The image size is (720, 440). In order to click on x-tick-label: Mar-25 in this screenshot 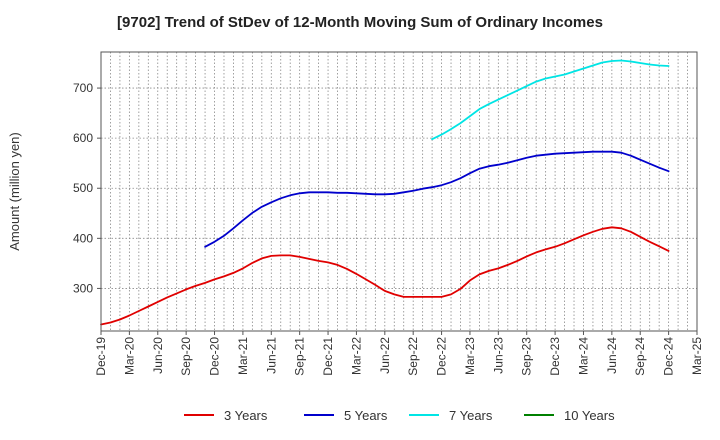, I will do `click(697, 356)`.